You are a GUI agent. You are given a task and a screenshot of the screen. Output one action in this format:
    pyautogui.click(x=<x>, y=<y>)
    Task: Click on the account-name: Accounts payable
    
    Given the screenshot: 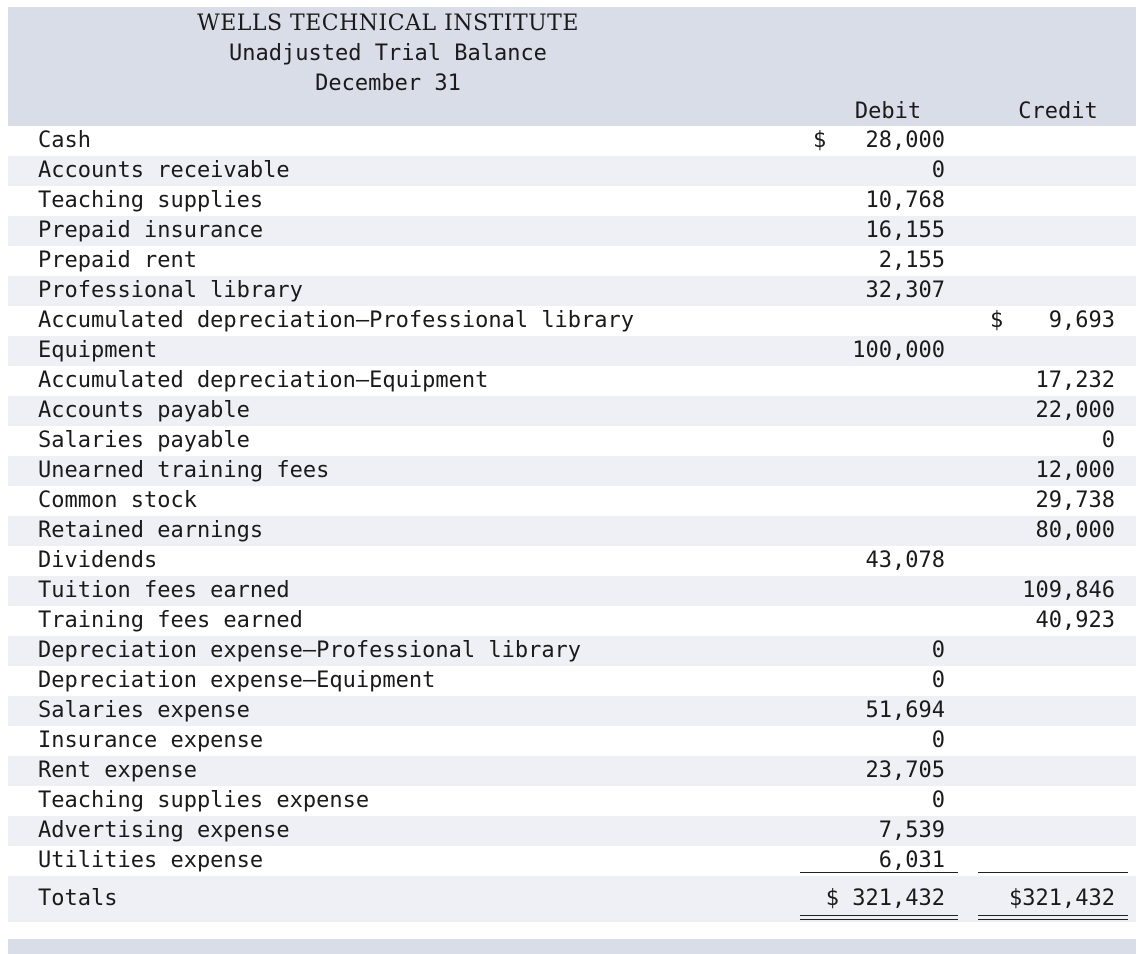 What is the action you would take?
    pyautogui.click(x=144, y=410)
    